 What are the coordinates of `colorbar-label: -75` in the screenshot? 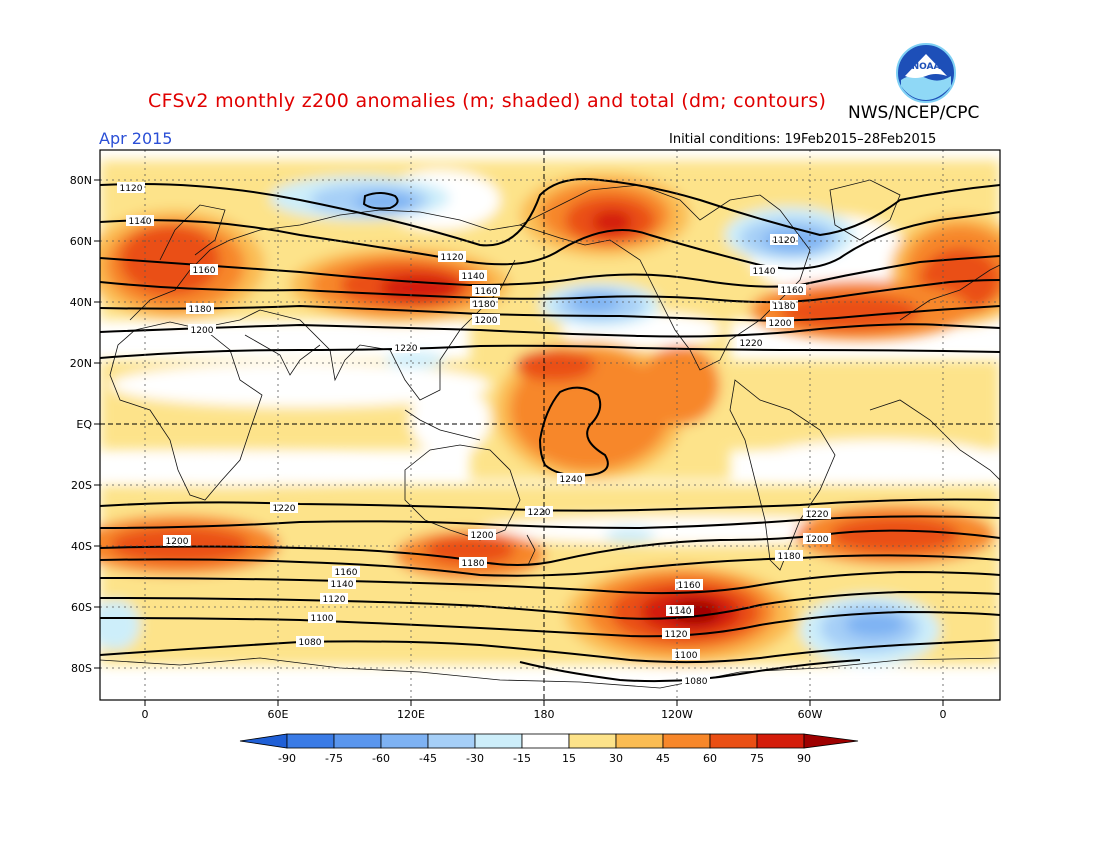 It's located at (334, 758).